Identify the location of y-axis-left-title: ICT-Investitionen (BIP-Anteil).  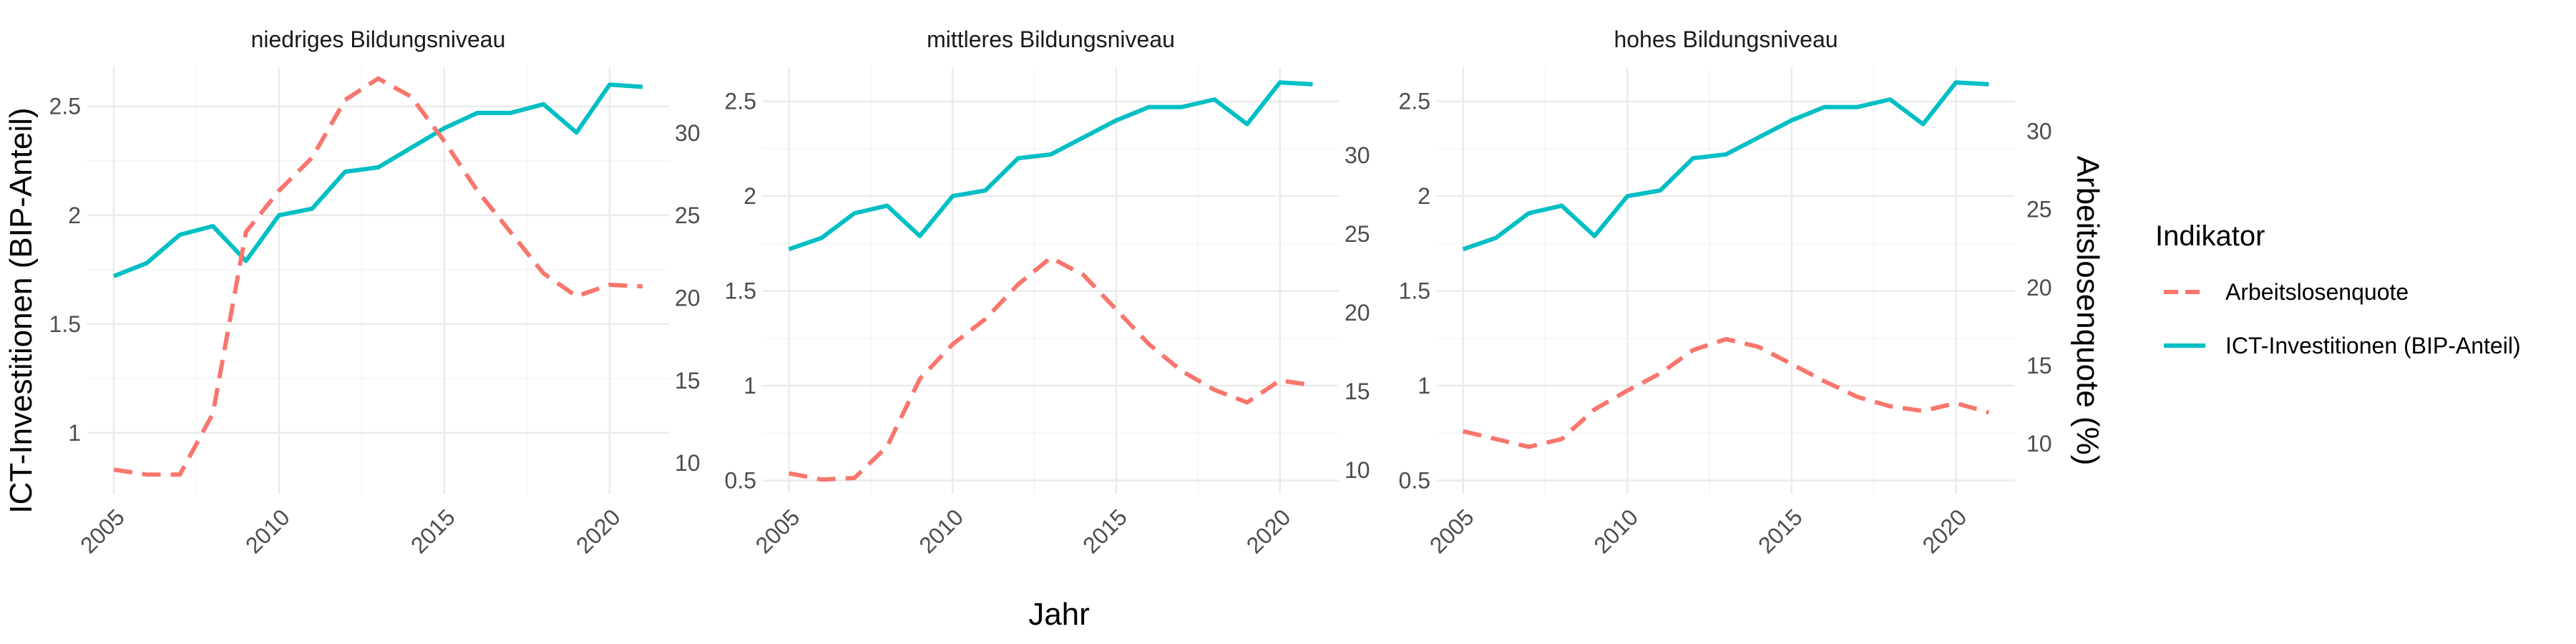
(21, 310).